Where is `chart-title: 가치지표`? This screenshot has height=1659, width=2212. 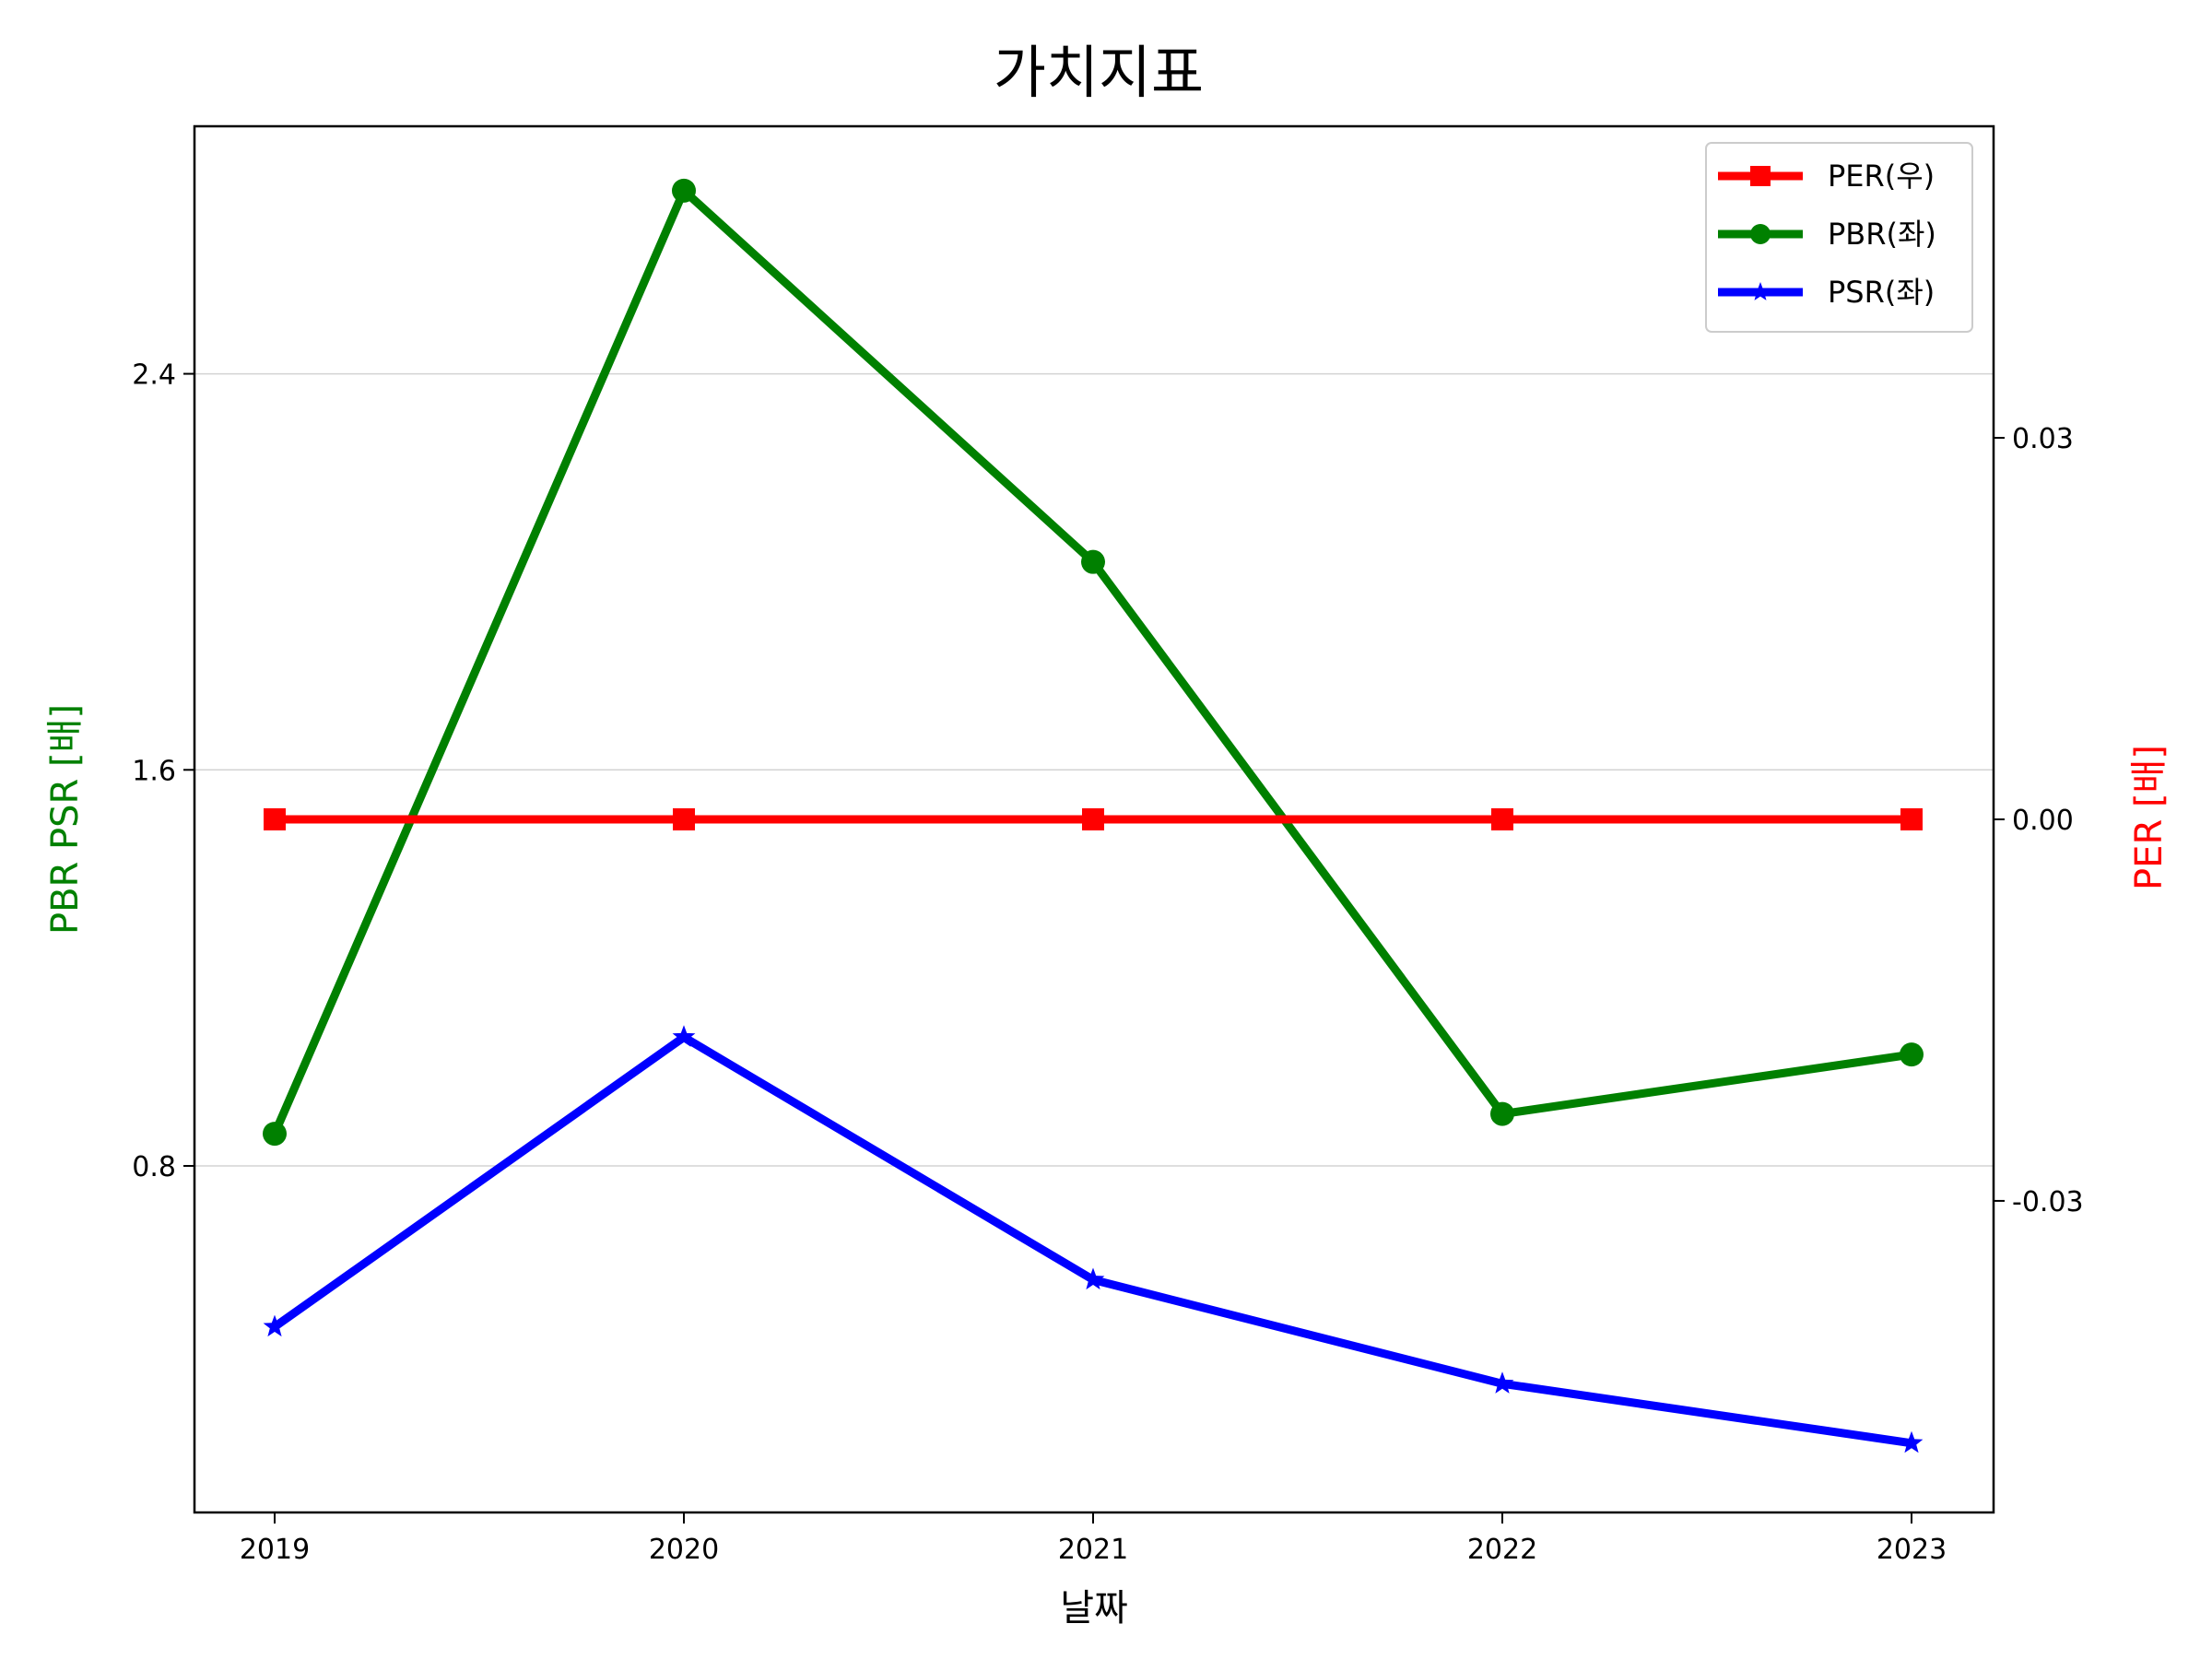 chart-title: 가치지표 is located at coordinates (1099, 72).